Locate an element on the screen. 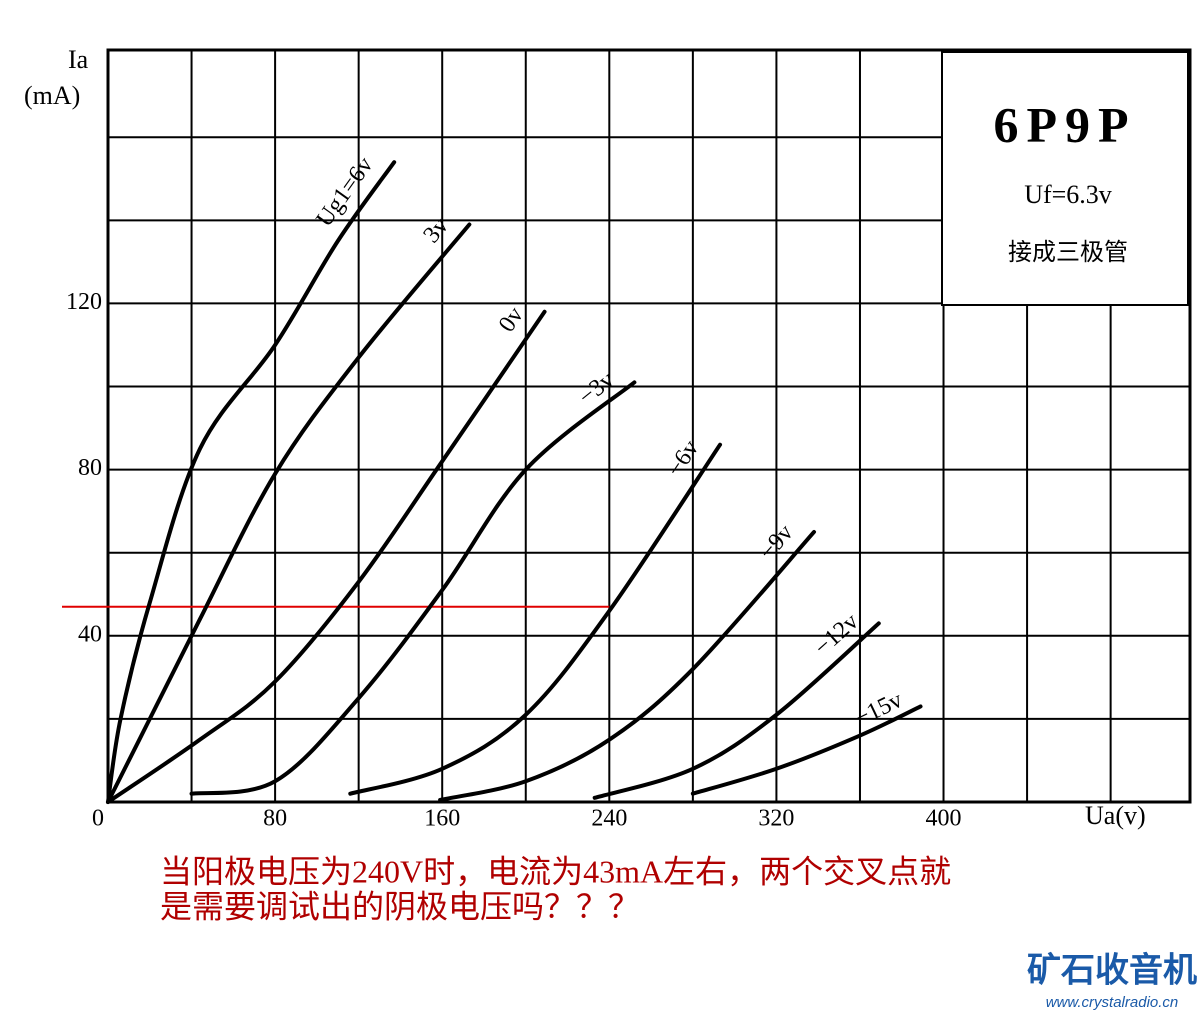 The image size is (1204, 1016). x-tick-label: 400 is located at coordinates (944, 819).